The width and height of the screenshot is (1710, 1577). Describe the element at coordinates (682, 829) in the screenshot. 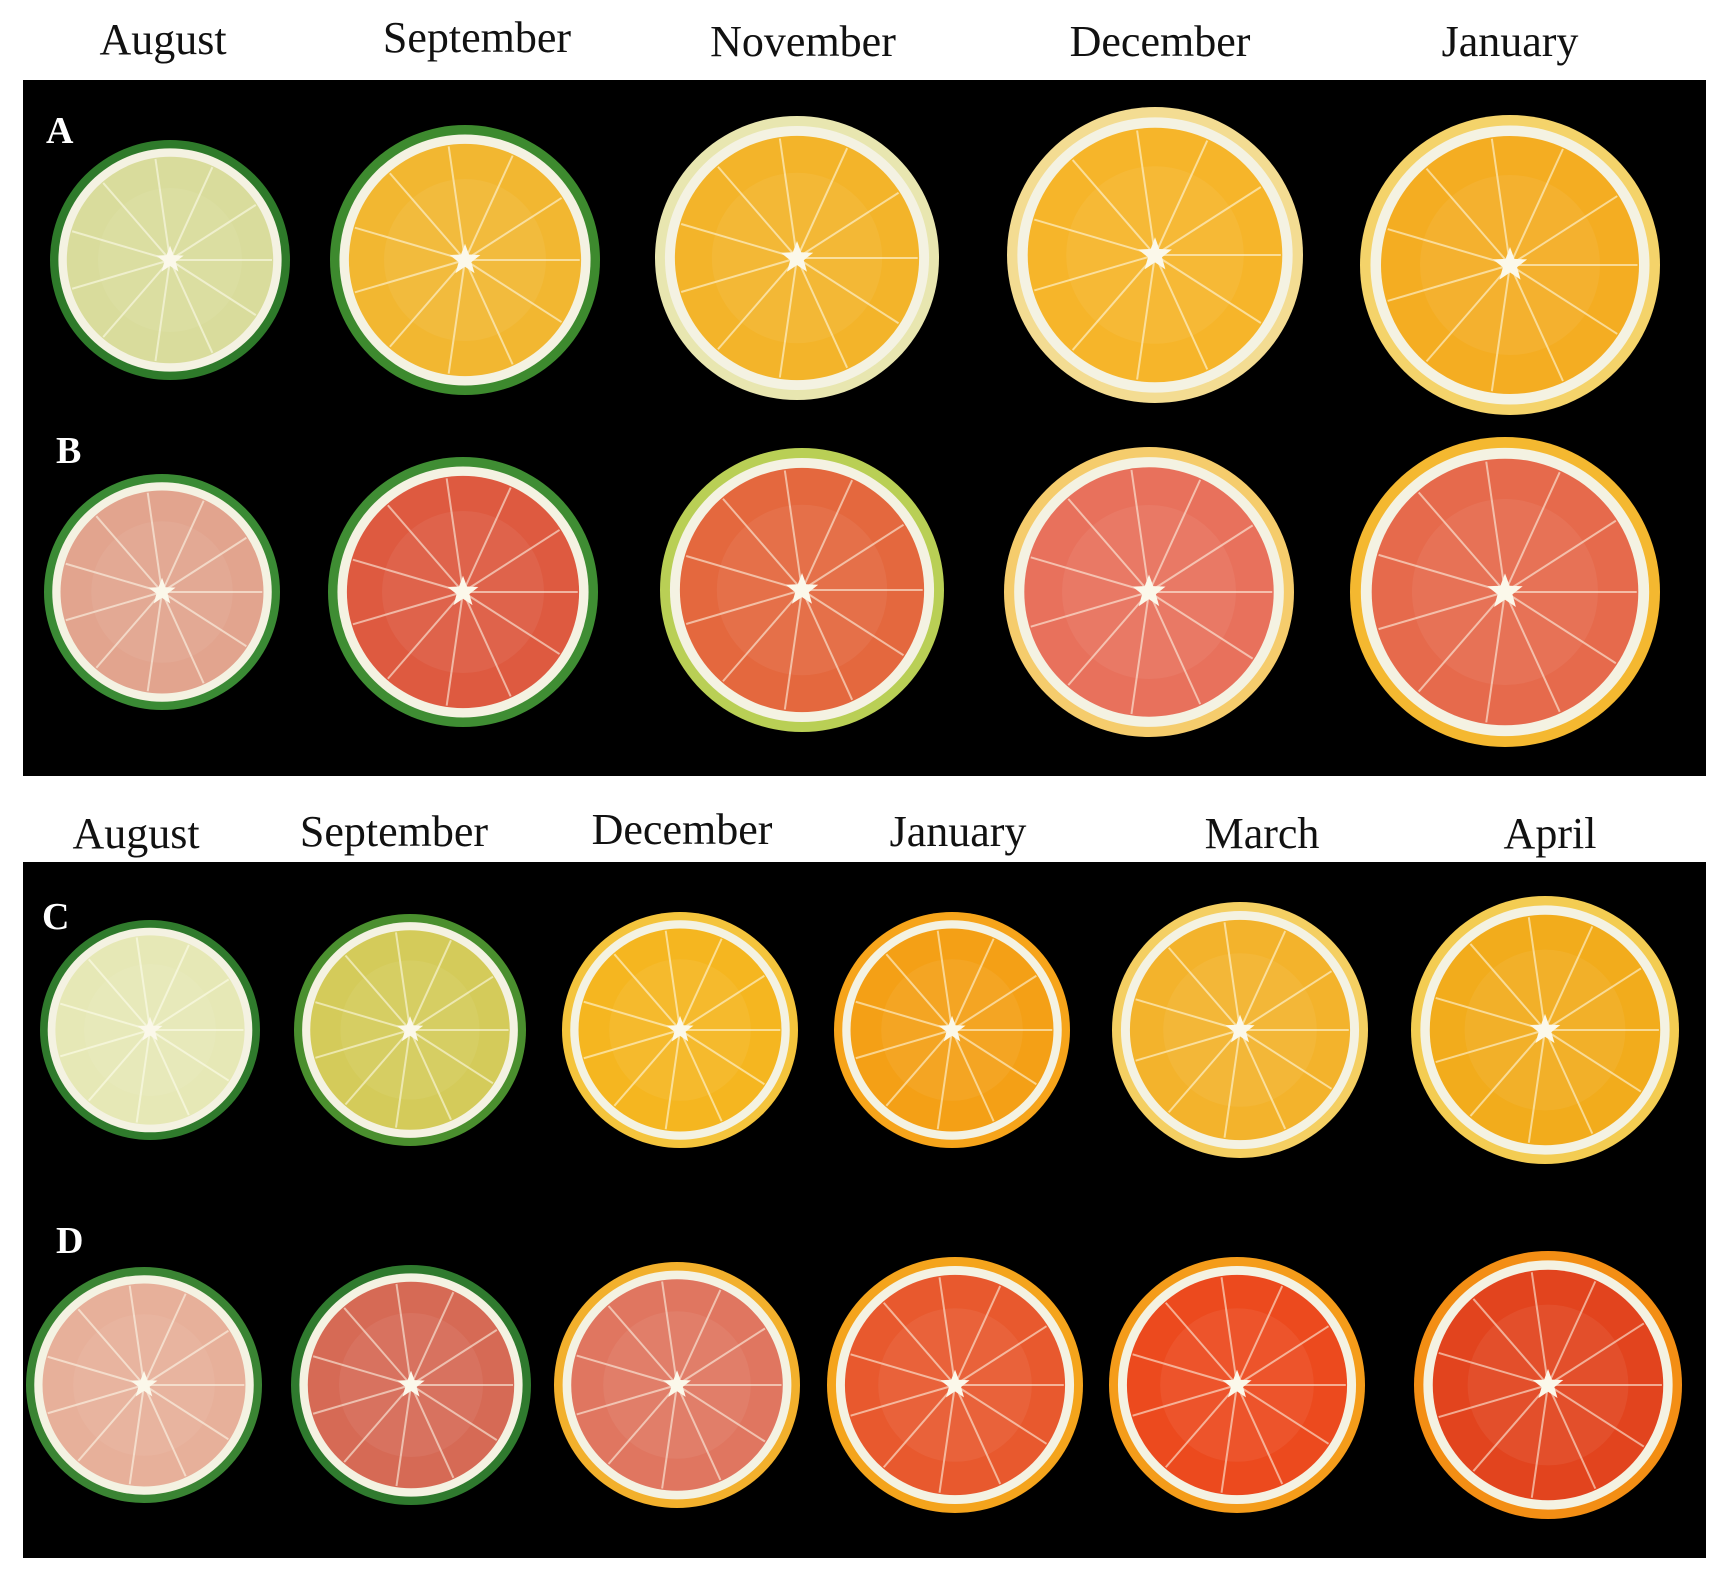

I see `month-label-bottom-3: December` at that location.